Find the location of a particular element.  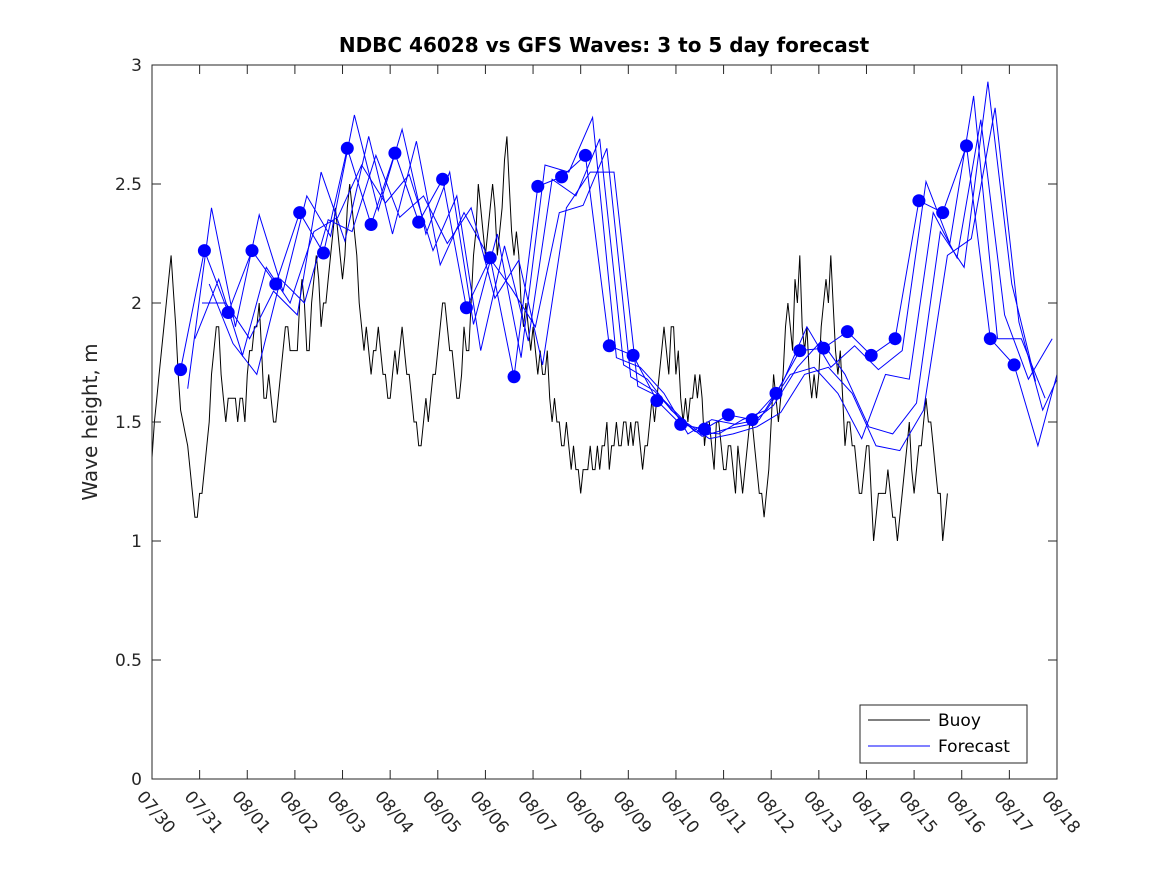

y-tick-label: 2.5 is located at coordinates (128, 185).